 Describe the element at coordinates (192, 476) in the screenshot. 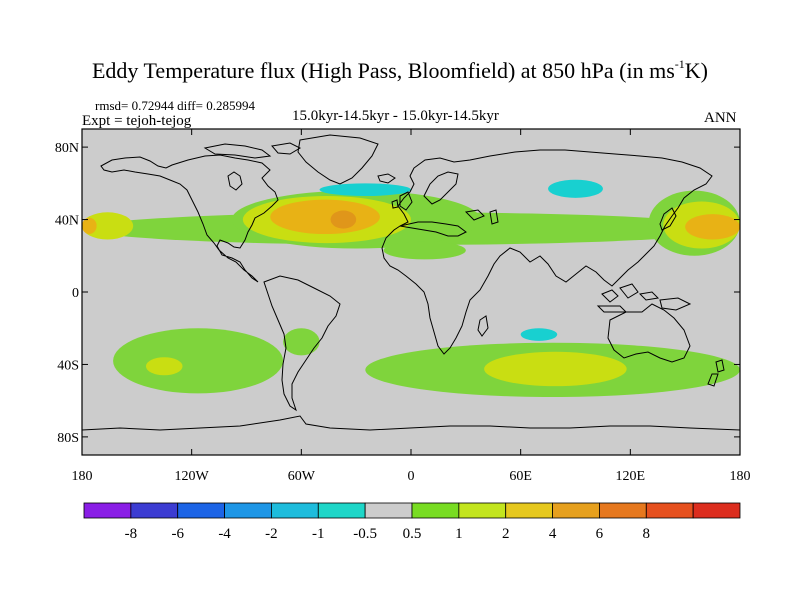

I see `x-tick-label: 120W` at that location.